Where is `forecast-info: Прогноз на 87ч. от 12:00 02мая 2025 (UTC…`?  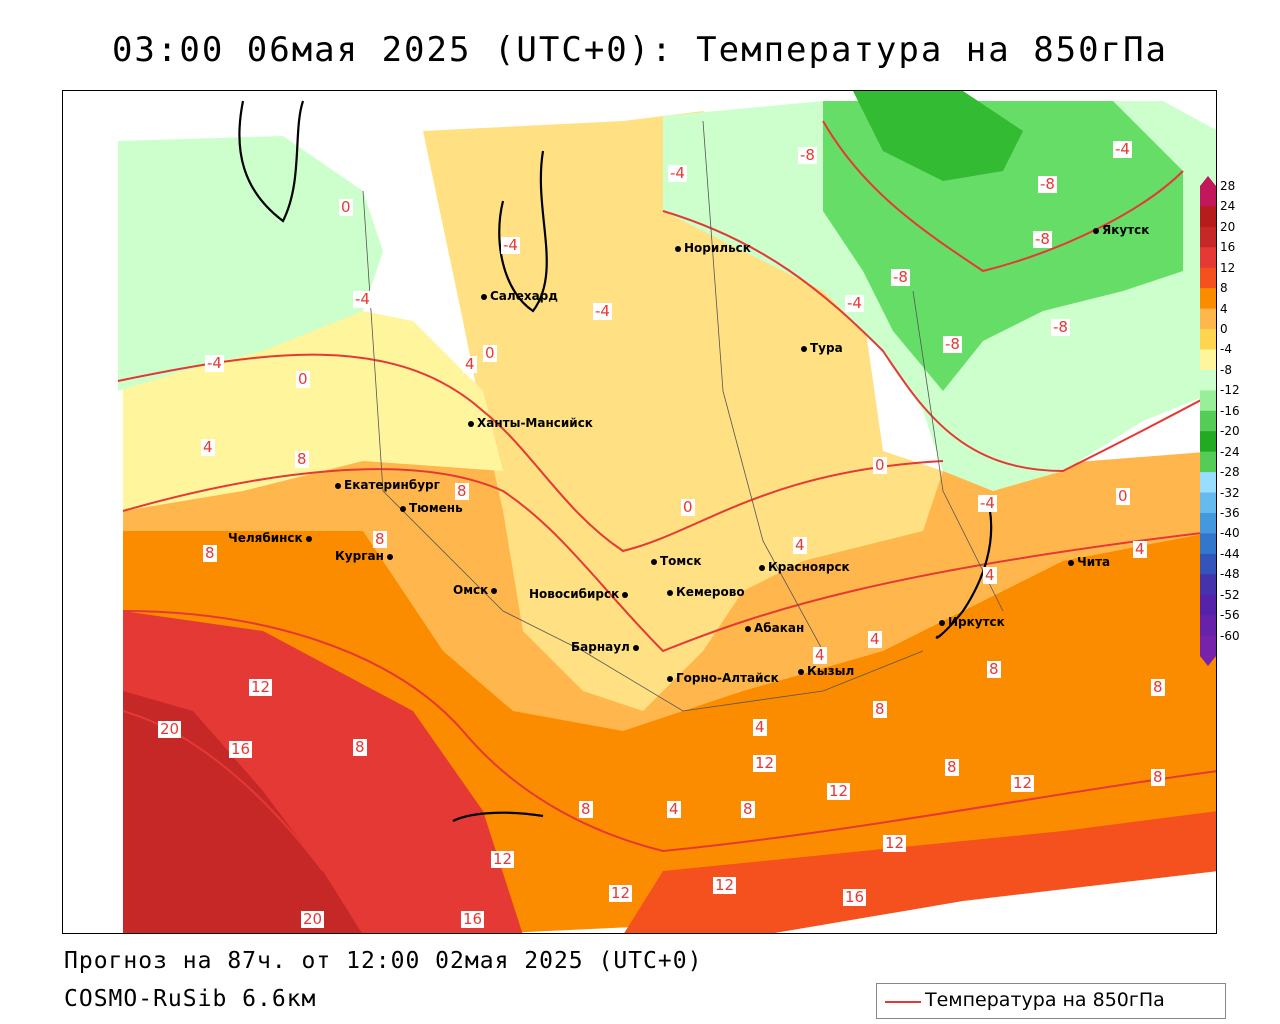 forecast-info: Прогноз на 87ч. от 12:00 02мая 2025 (UTC… is located at coordinates (383, 961).